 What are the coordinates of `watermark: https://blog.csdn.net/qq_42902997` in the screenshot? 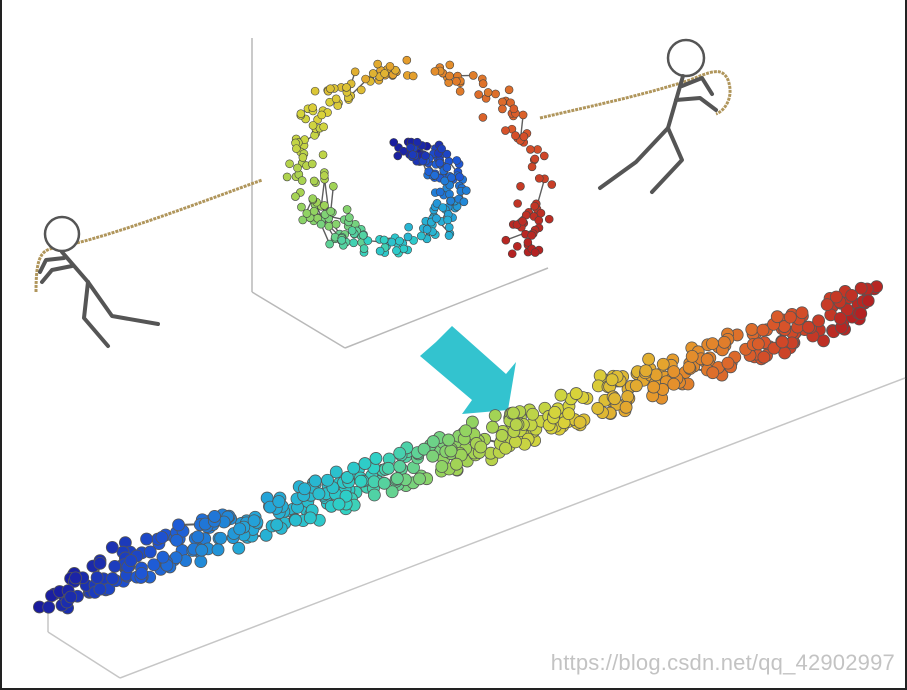 It's located at (722, 662).